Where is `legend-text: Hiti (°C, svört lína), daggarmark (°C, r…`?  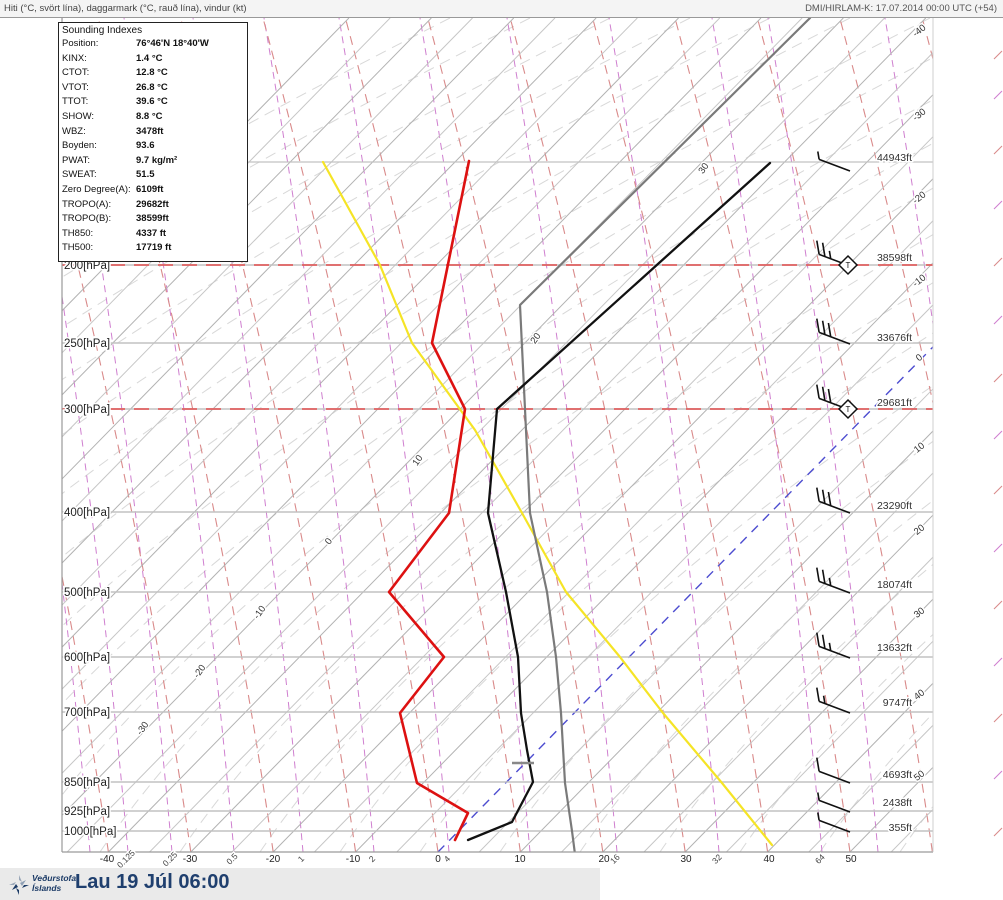
legend-text: Hiti (°C, svört lína), daggarmark (°C, r… is located at coordinates (125, 8).